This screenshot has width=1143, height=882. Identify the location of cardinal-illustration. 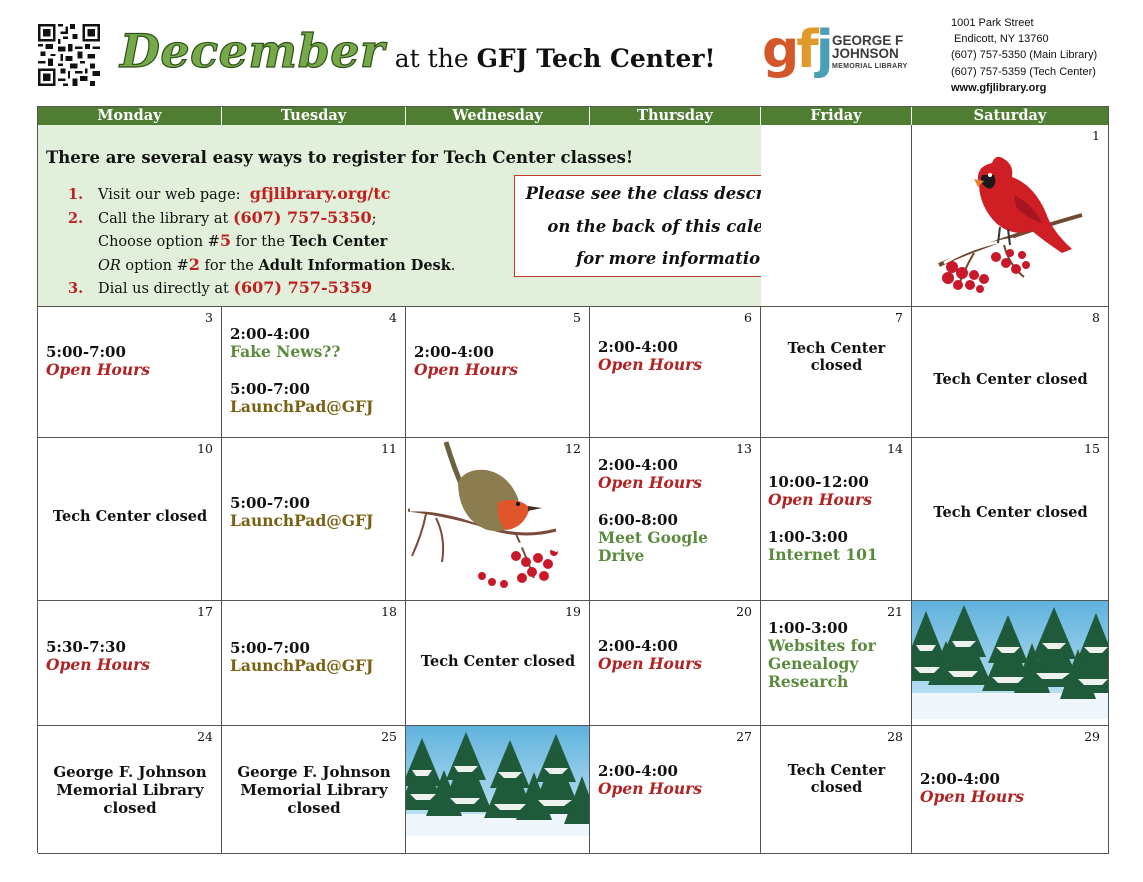
(1009, 220).